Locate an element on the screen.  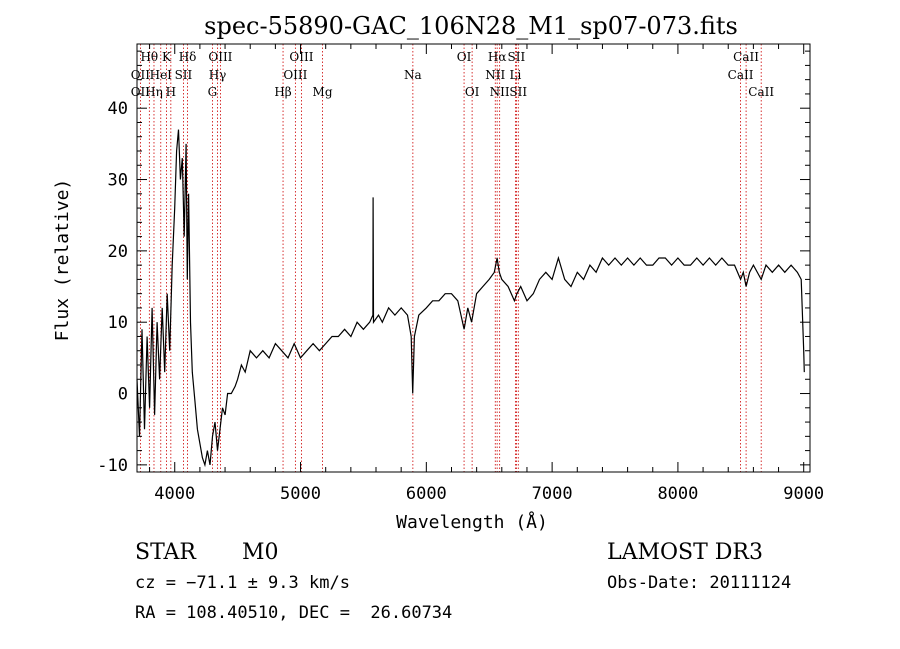
survey-name: LAMOST DR3 is located at coordinates (685, 552).